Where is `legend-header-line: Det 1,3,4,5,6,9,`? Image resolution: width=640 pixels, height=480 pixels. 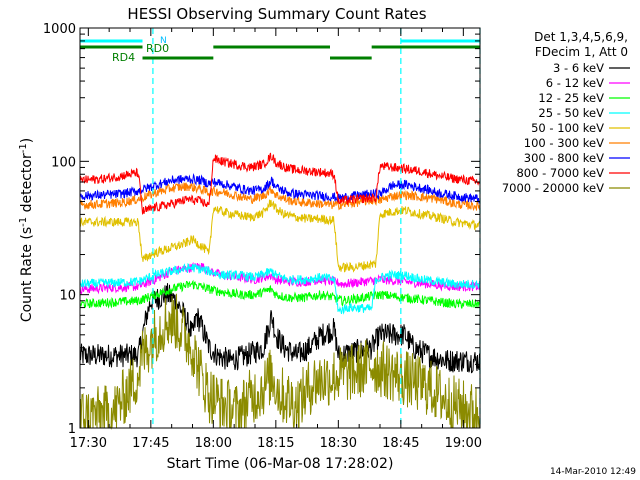 legend-header-line: Det 1,3,4,5,6,9, is located at coordinates (581, 37).